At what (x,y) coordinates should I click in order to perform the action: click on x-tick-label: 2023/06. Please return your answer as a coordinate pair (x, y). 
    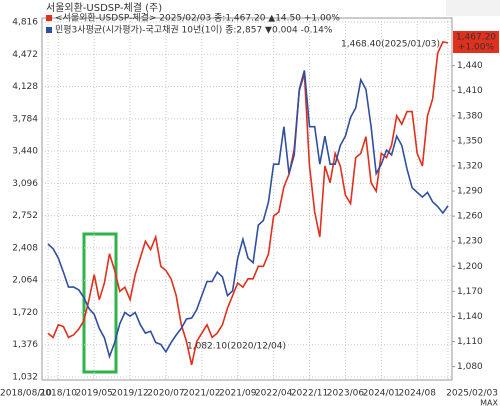
    Looking at the image, I should click on (346, 394).